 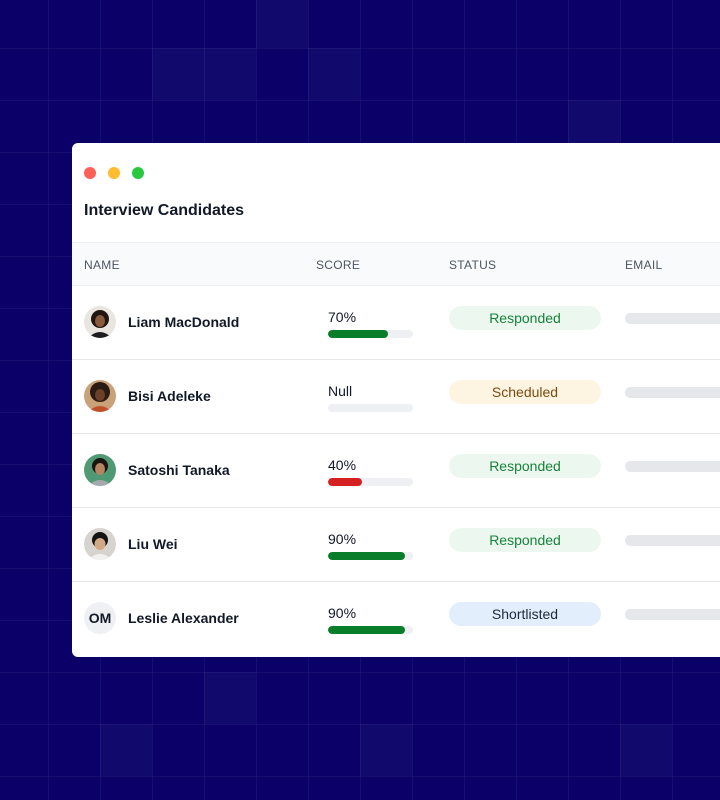 I want to click on status-badge: Scheduled, so click(x=525, y=392).